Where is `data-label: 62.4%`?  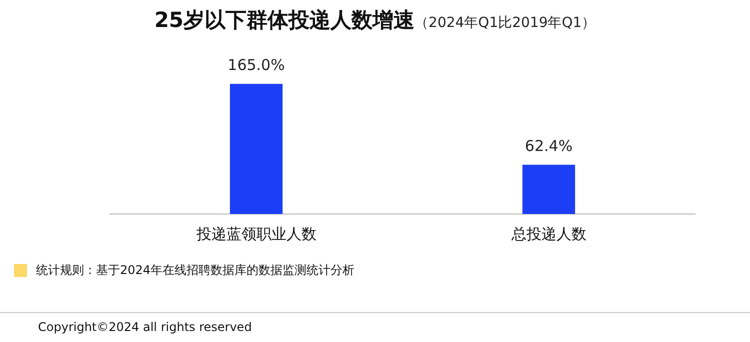 data-label: 62.4% is located at coordinates (548, 146).